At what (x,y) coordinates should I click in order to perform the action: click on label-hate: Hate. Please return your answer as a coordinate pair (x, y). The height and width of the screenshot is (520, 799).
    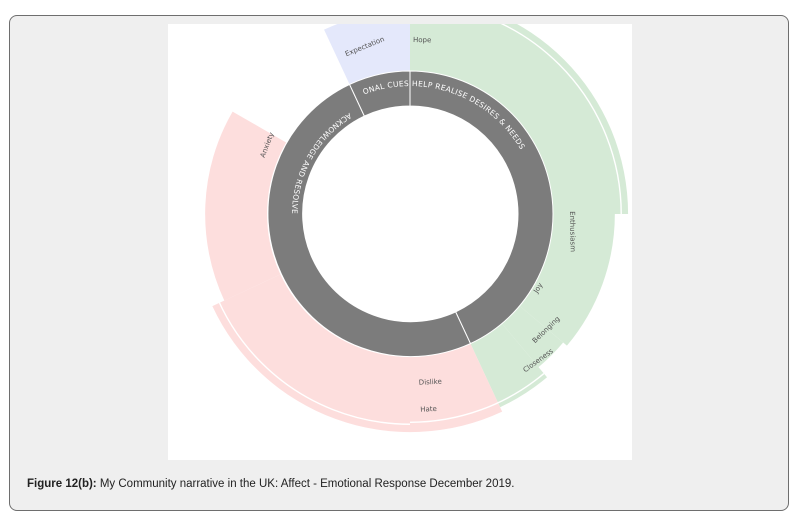
    Looking at the image, I should click on (428, 409).